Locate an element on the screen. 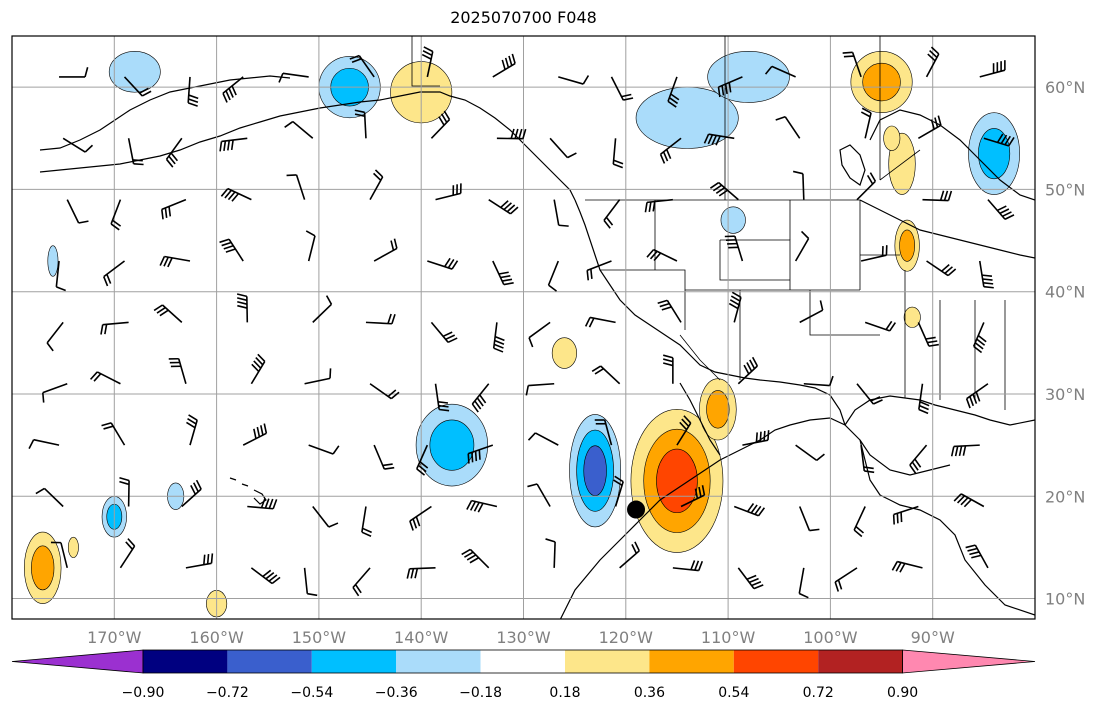  colorbar-tick-label: −0.18 is located at coordinates (480, 693).